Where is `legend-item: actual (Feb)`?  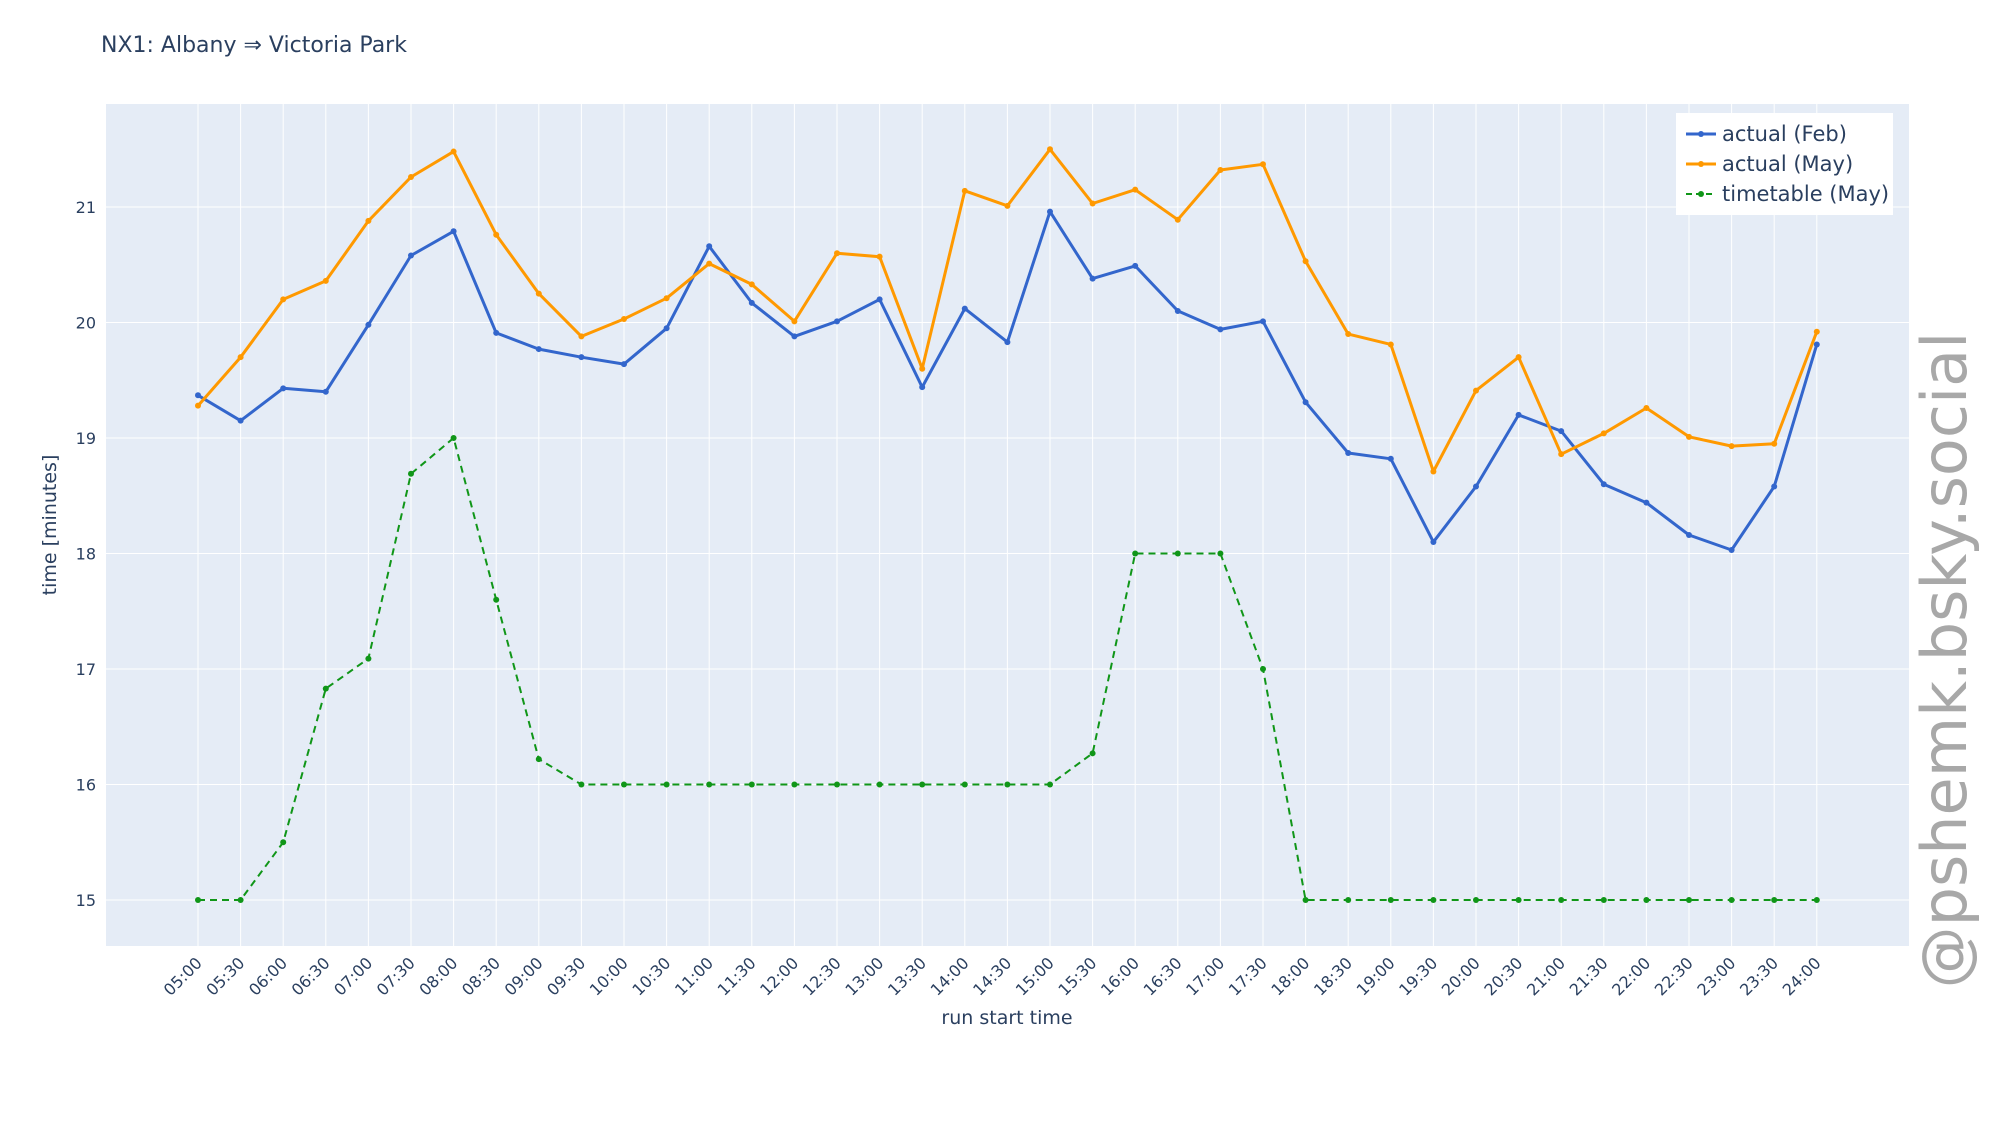 legend-item: actual (Feb) is located at coordinates (1766, 134).